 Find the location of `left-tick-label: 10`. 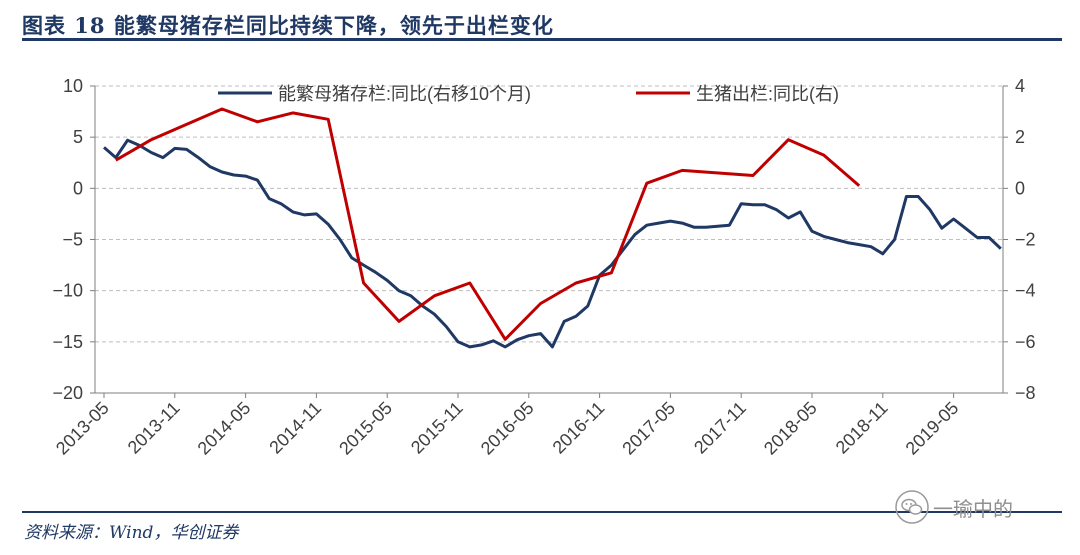

left-tick-label: 10 is located at coordinates (73, 86).